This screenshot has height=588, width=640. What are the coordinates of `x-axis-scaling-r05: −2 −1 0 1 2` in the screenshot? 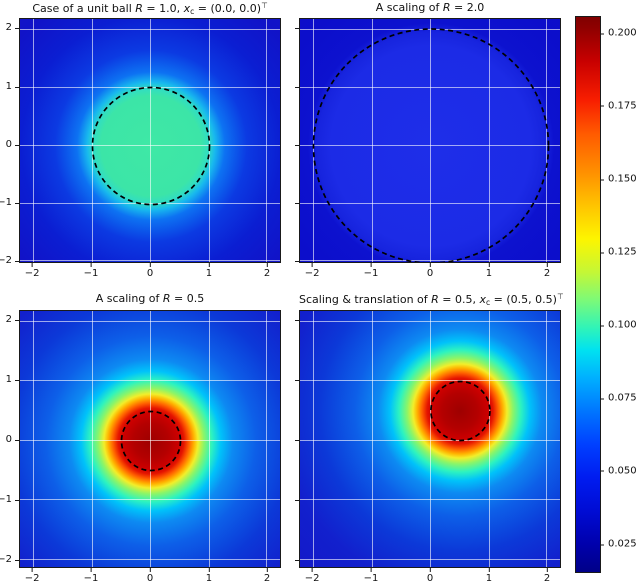 It's located at (150, 577).